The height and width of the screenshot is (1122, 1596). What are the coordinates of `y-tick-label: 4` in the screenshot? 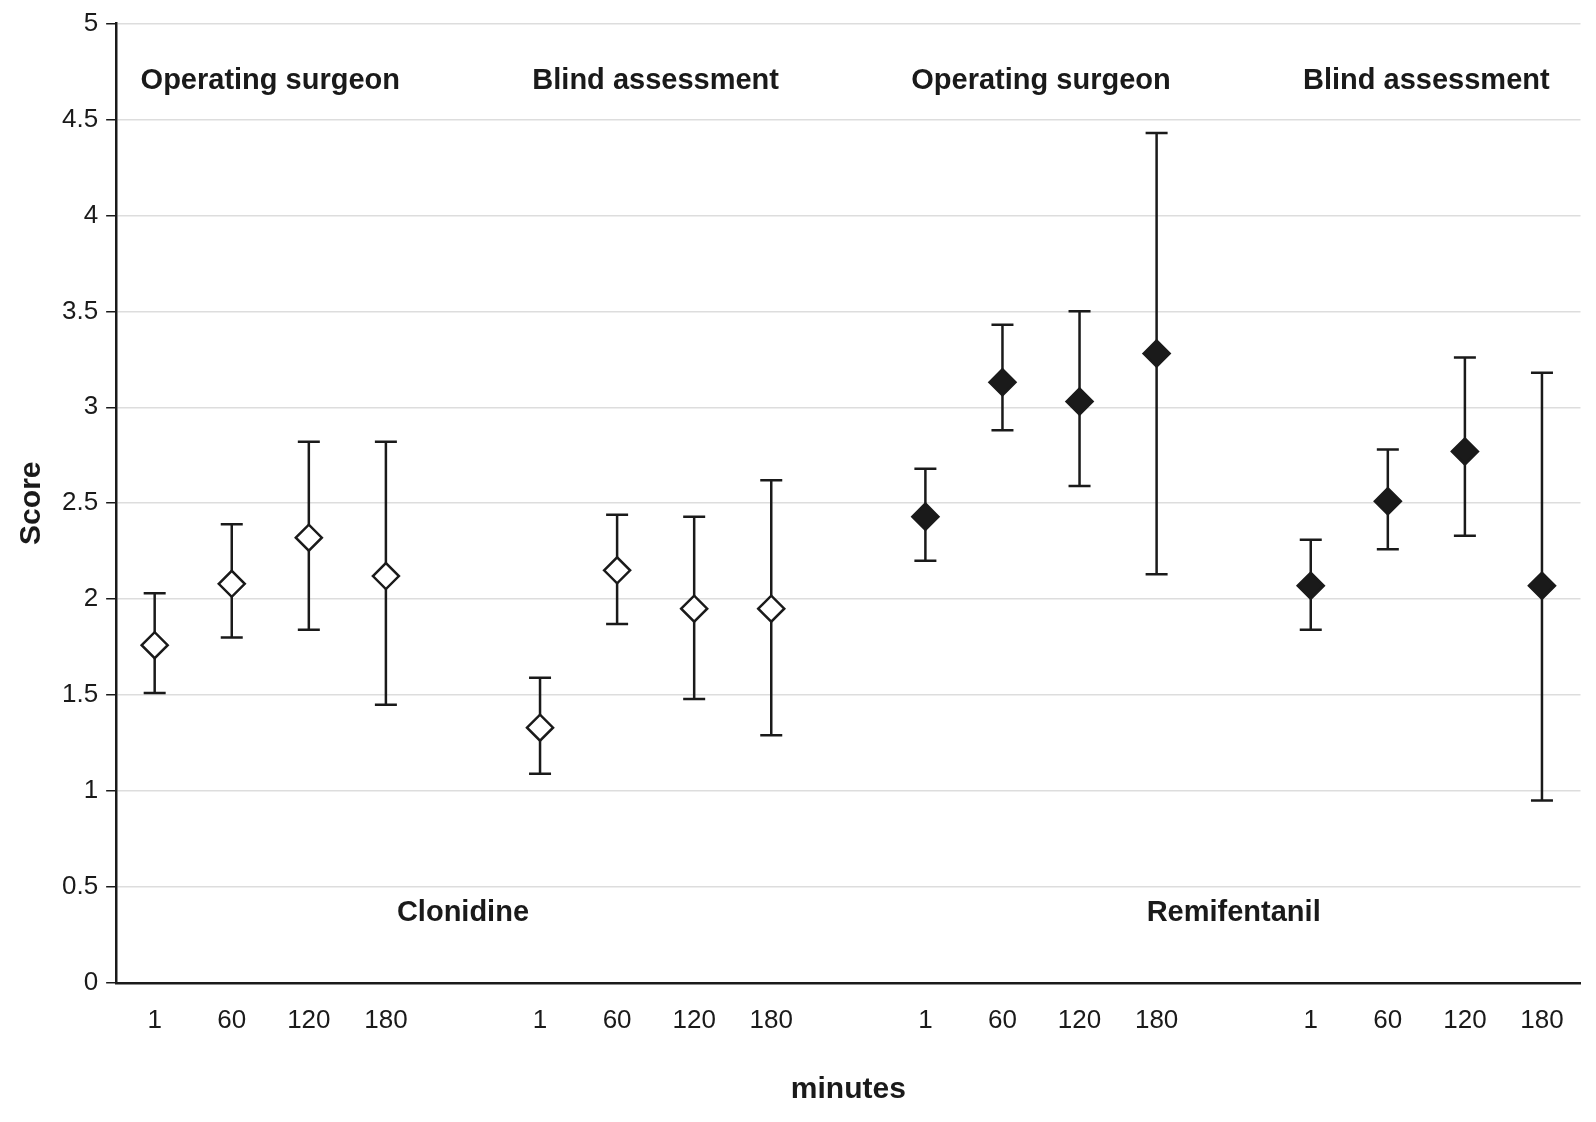 It's located at (91, 213).